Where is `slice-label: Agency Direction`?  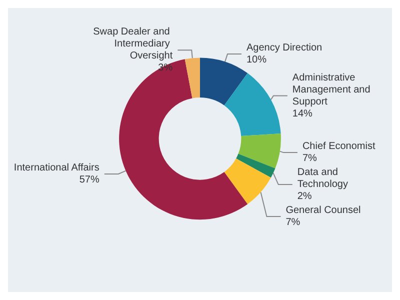 slice-label: Agency Direction is located at coordinates (284, 48).